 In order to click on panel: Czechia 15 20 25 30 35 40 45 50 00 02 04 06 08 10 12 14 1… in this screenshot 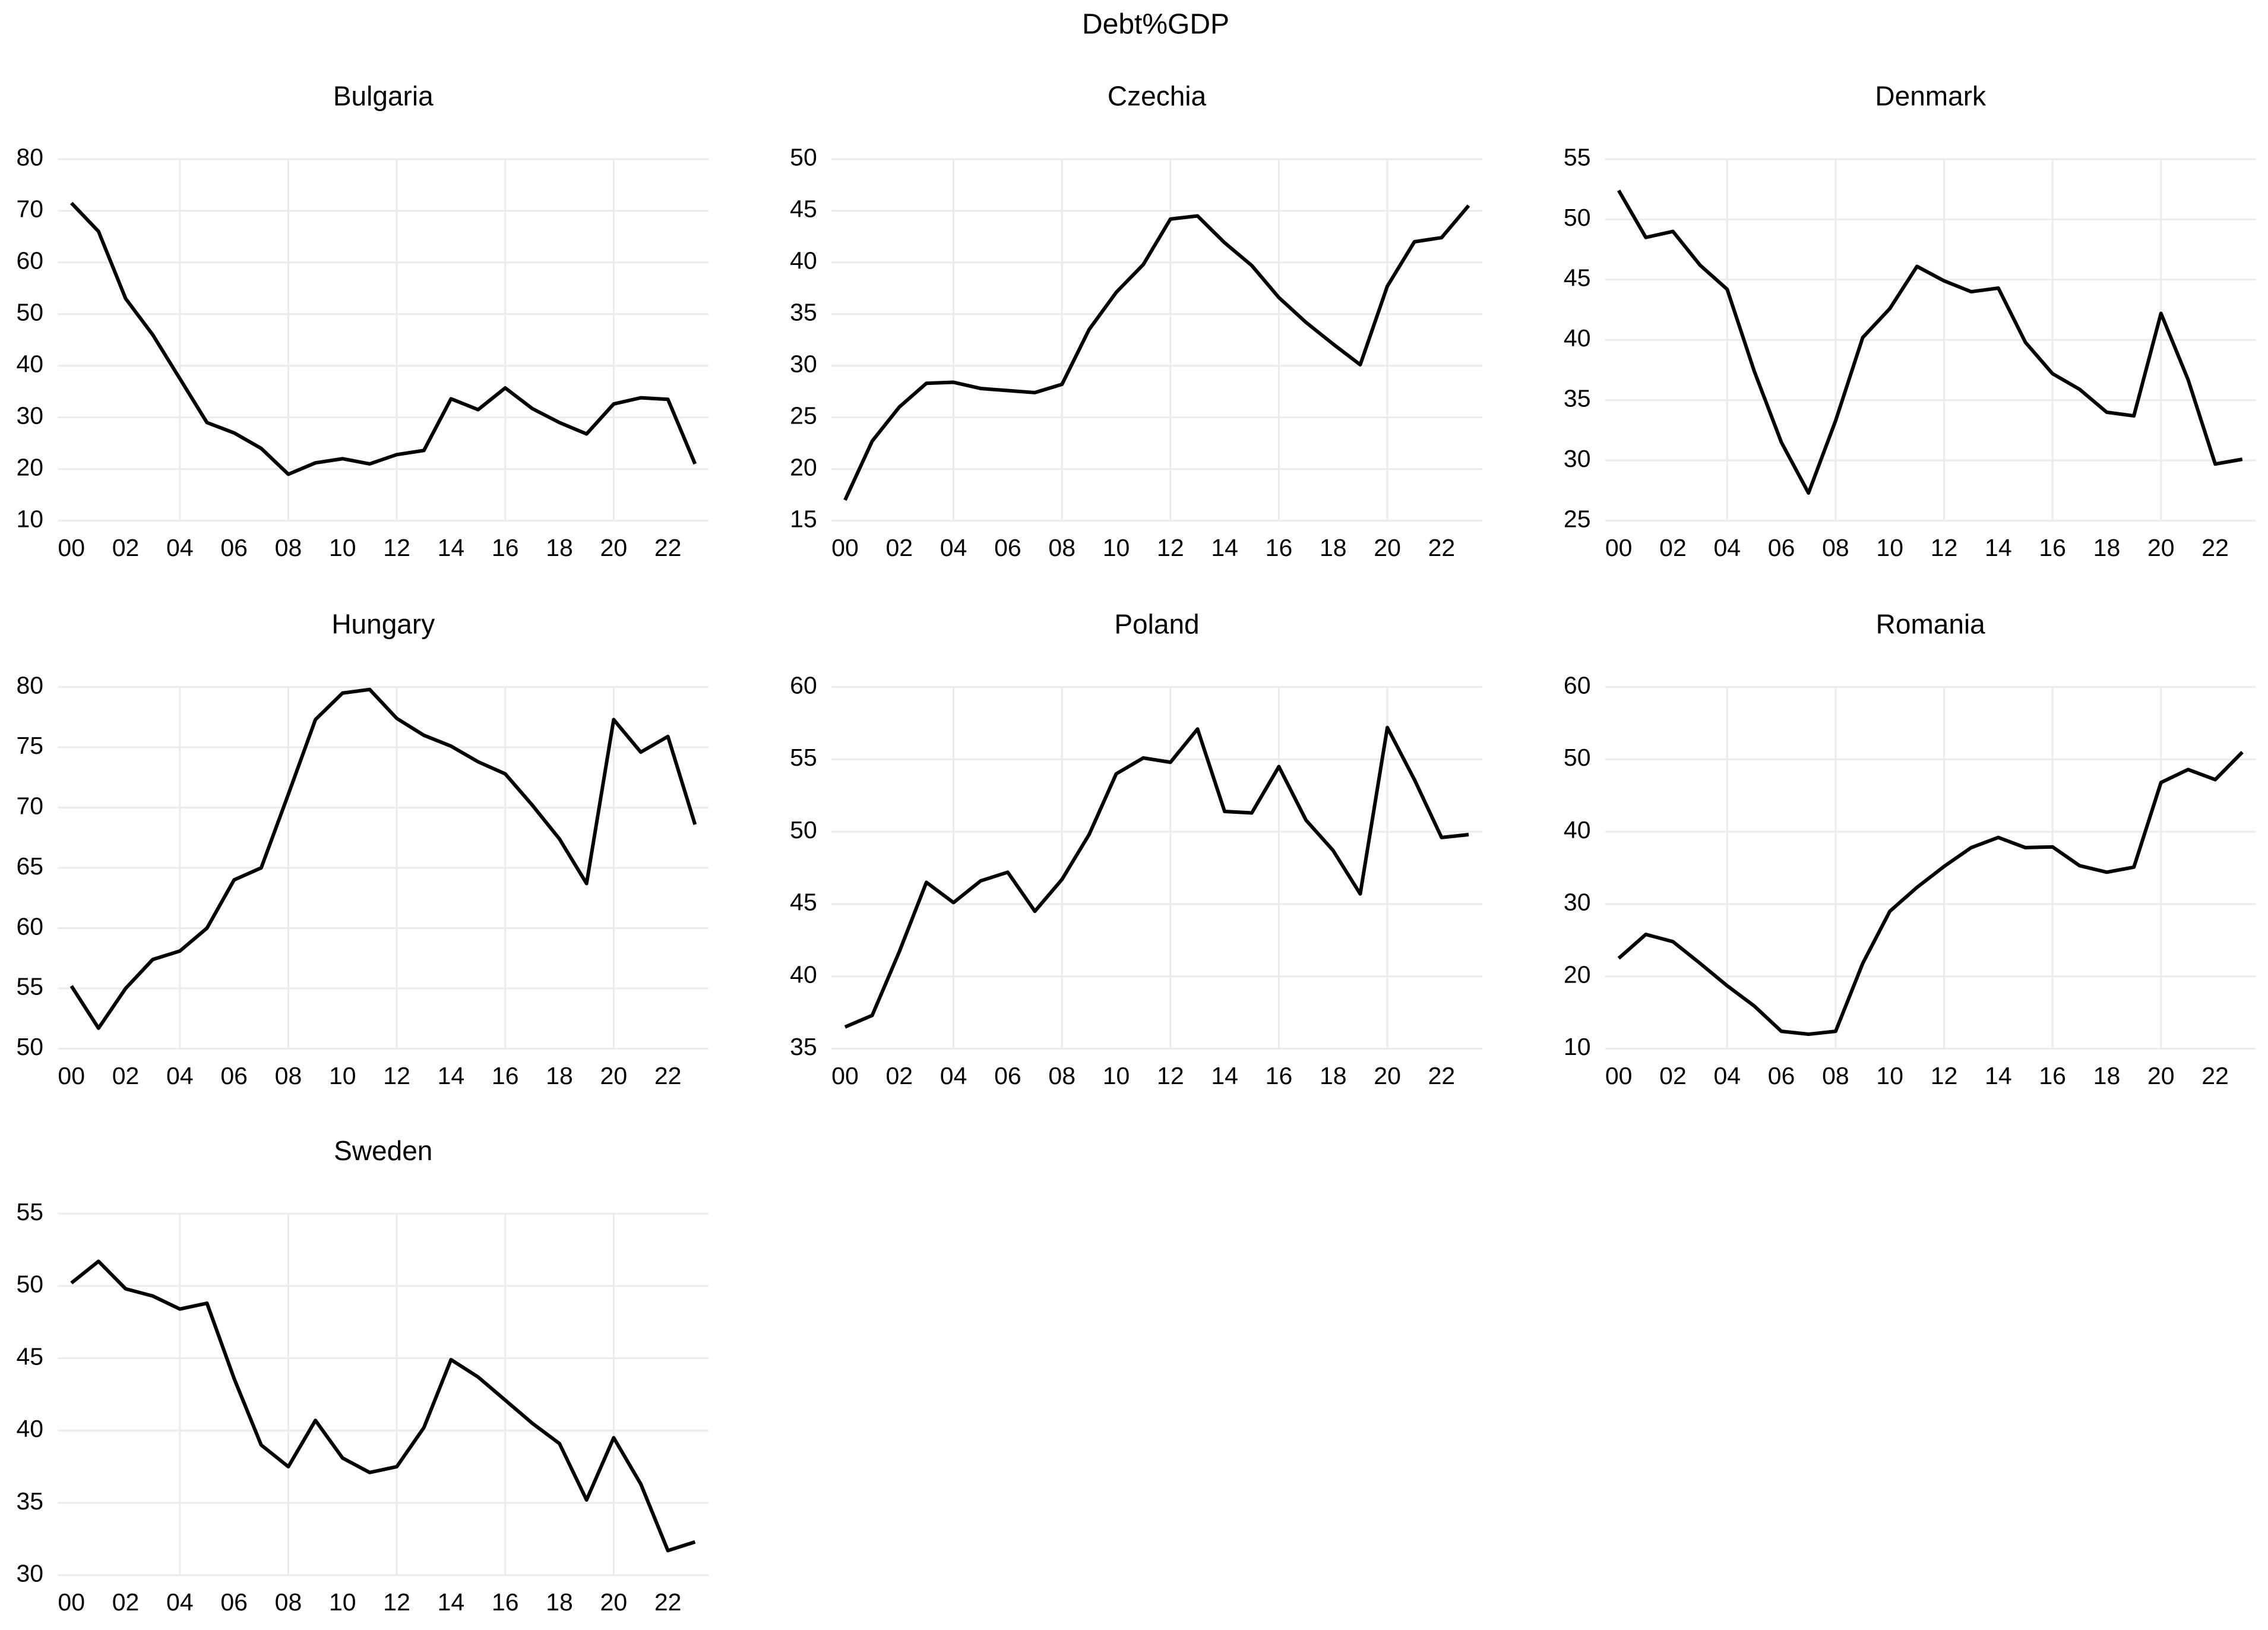, I will do `click(1136, 321)`.